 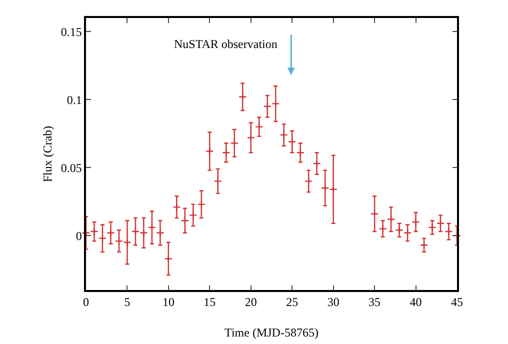 I want to click on x-tick-label: 10, so click(x=168, y=302).